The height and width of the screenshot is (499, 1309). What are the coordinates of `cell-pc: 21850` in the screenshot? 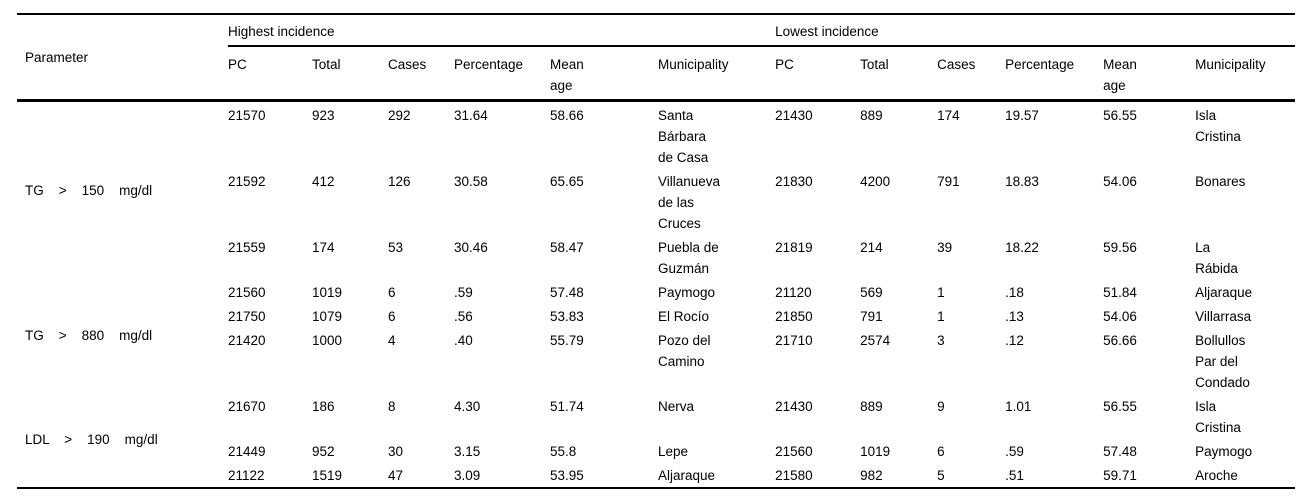 It's located at (794, 316).